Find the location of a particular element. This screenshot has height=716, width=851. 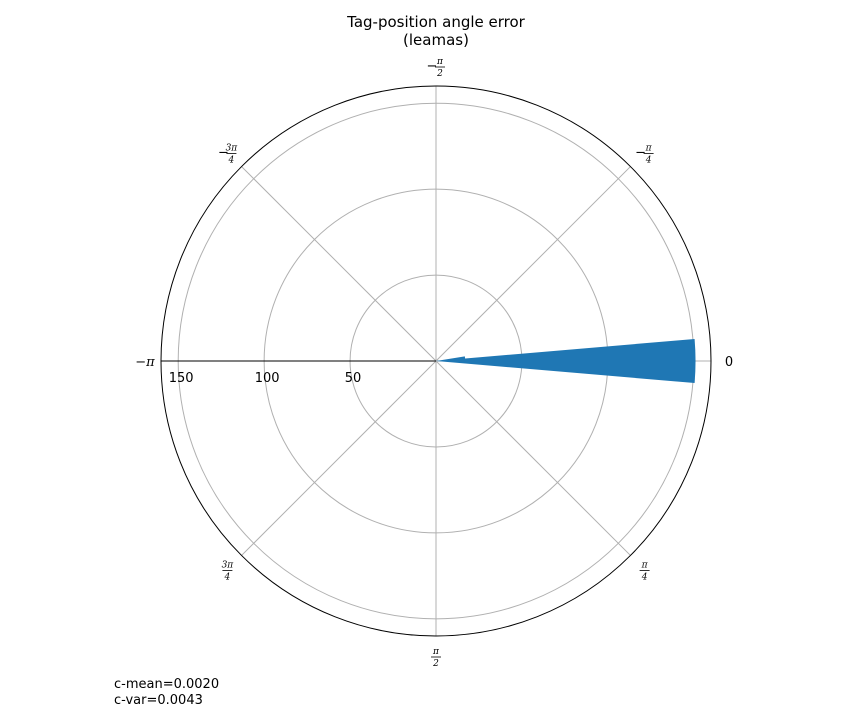

radial-tick-label: 100 is located at coordinates (267, 378).